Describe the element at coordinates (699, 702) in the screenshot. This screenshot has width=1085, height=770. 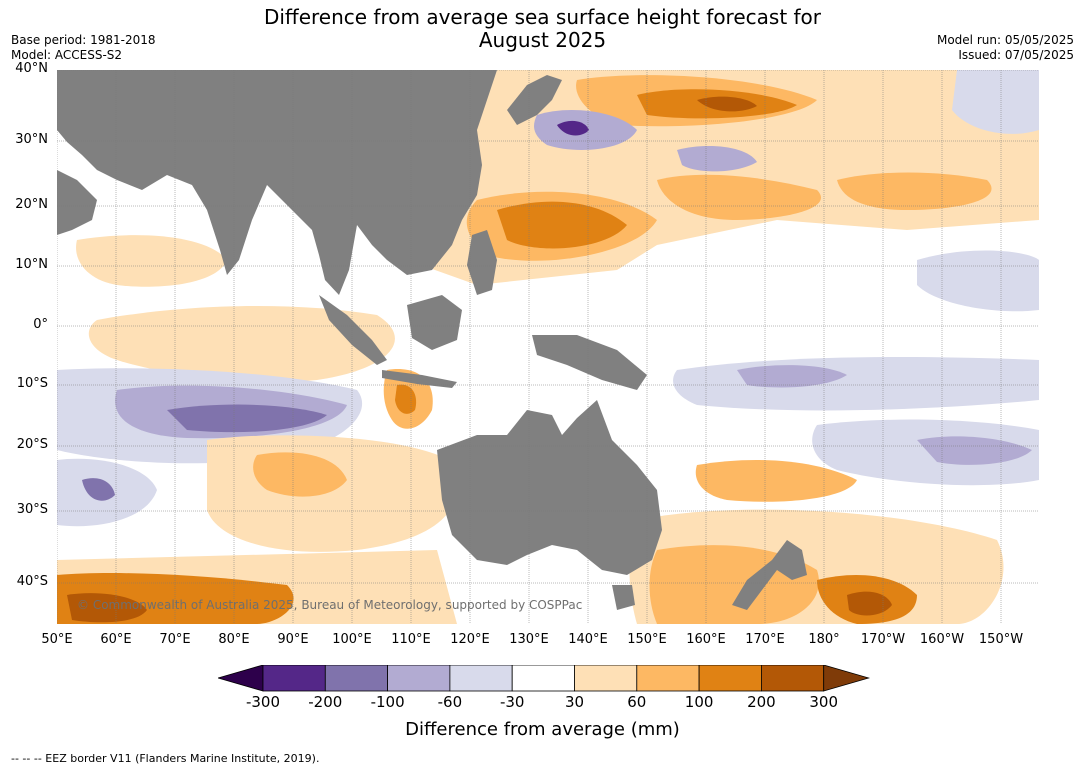
I see `colorbar-tick-label: 100` at that location.